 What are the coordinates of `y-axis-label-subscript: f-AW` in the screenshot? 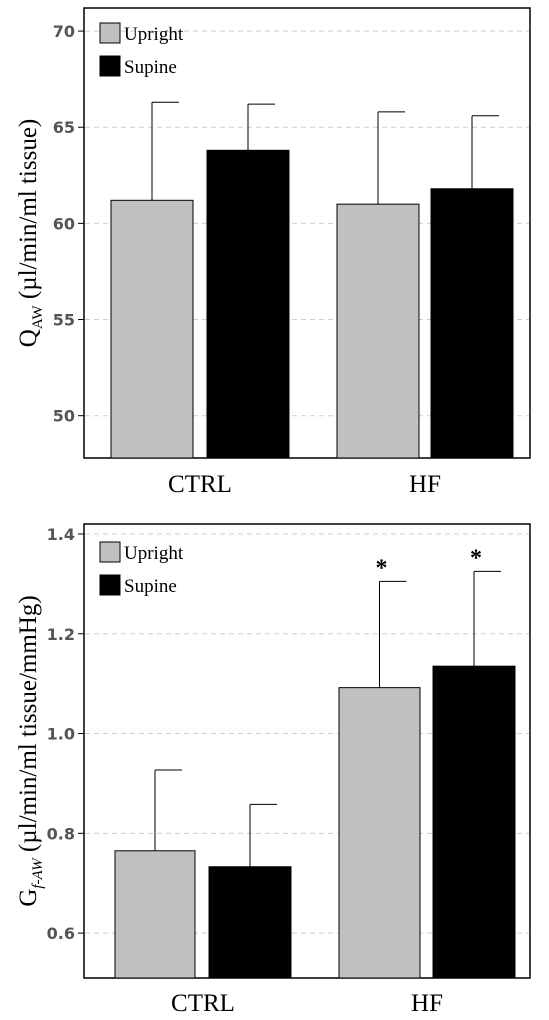 It's located at (38, 873).